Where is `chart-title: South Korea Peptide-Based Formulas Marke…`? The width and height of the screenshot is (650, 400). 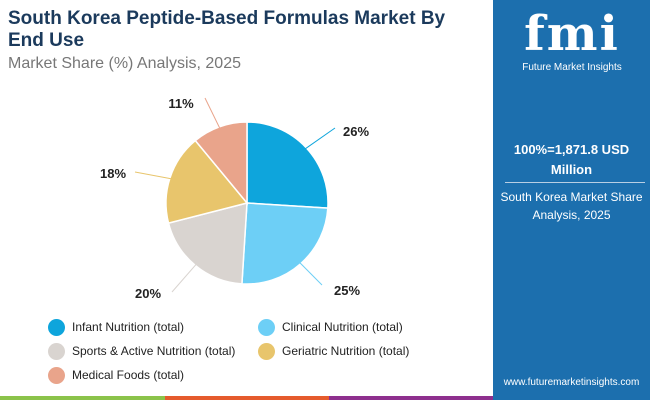 chart-title: South Korea Peptide-Based Formulas Marke… is located at coordinates (227, 29).